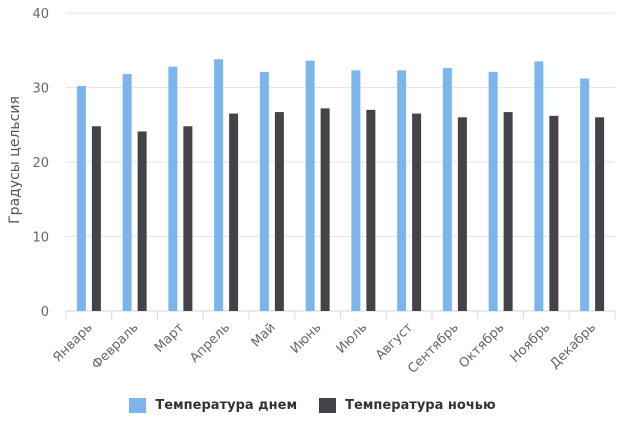 The height and width of the screenshot is (433, 625). I want to click on legend: Температура днем Температура ночью, so click(312, 405).